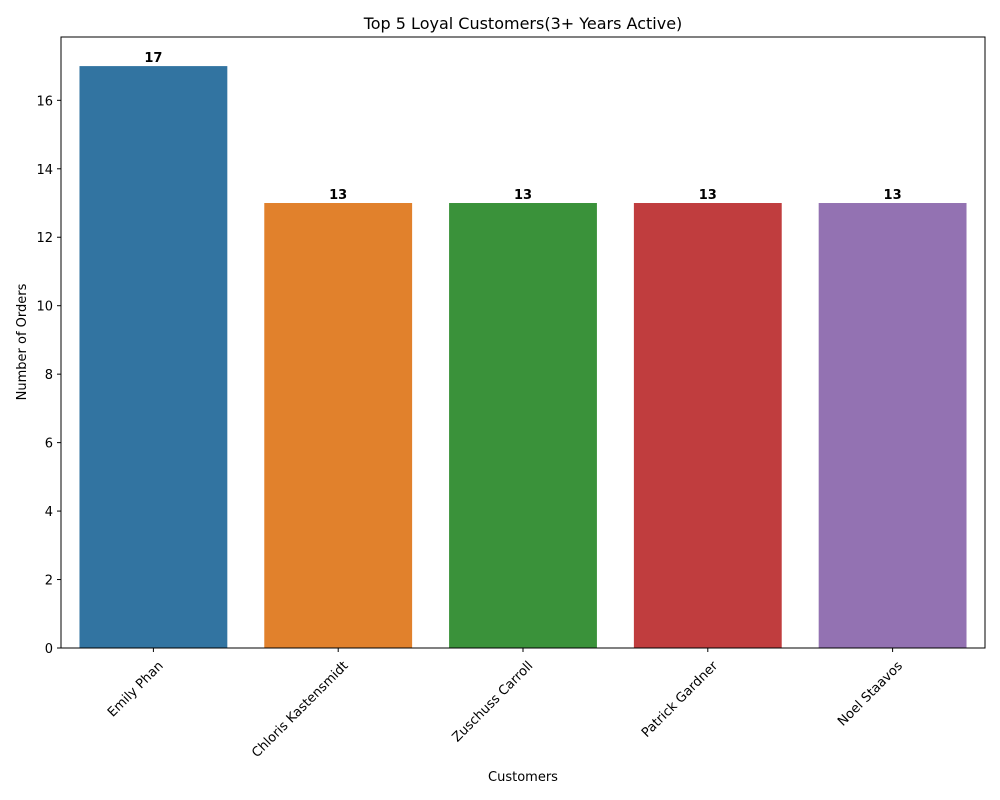  I want to click on data-label-1: 13, so click(338, 195).